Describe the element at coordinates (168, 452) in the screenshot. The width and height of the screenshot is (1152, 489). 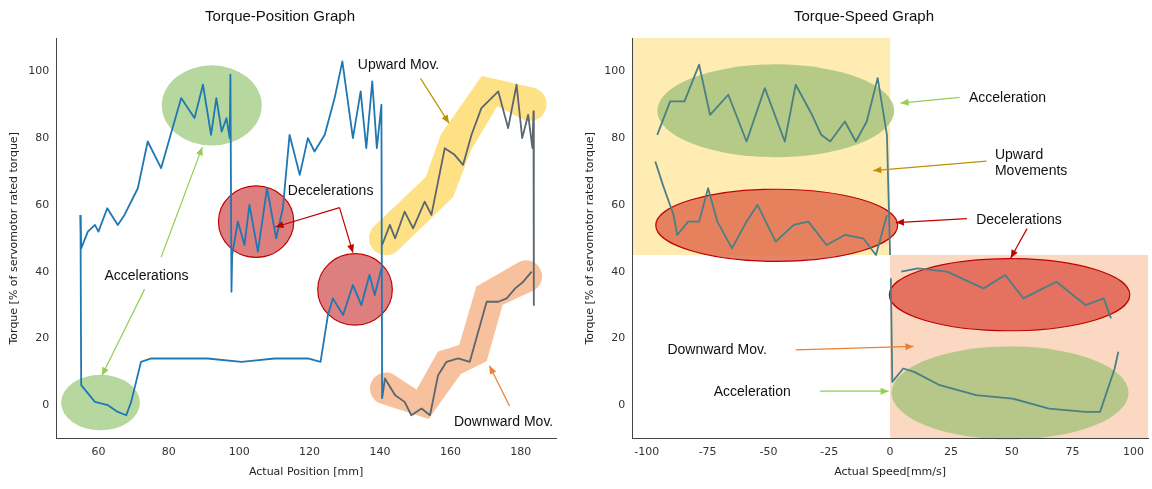
I see `x-tick-label: 80` at that location.